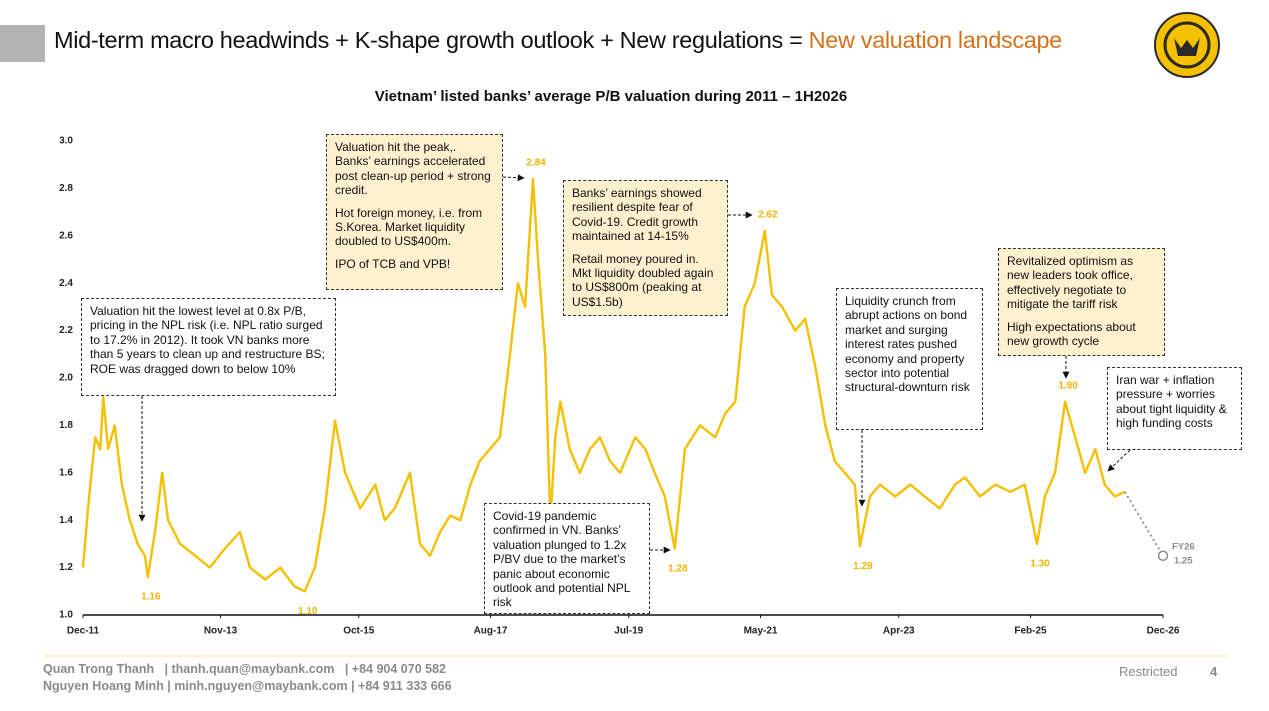  Describe the element at coordinates (491, 631) in the screenshot. I see `x-tick-label: Aug-17` at that location.